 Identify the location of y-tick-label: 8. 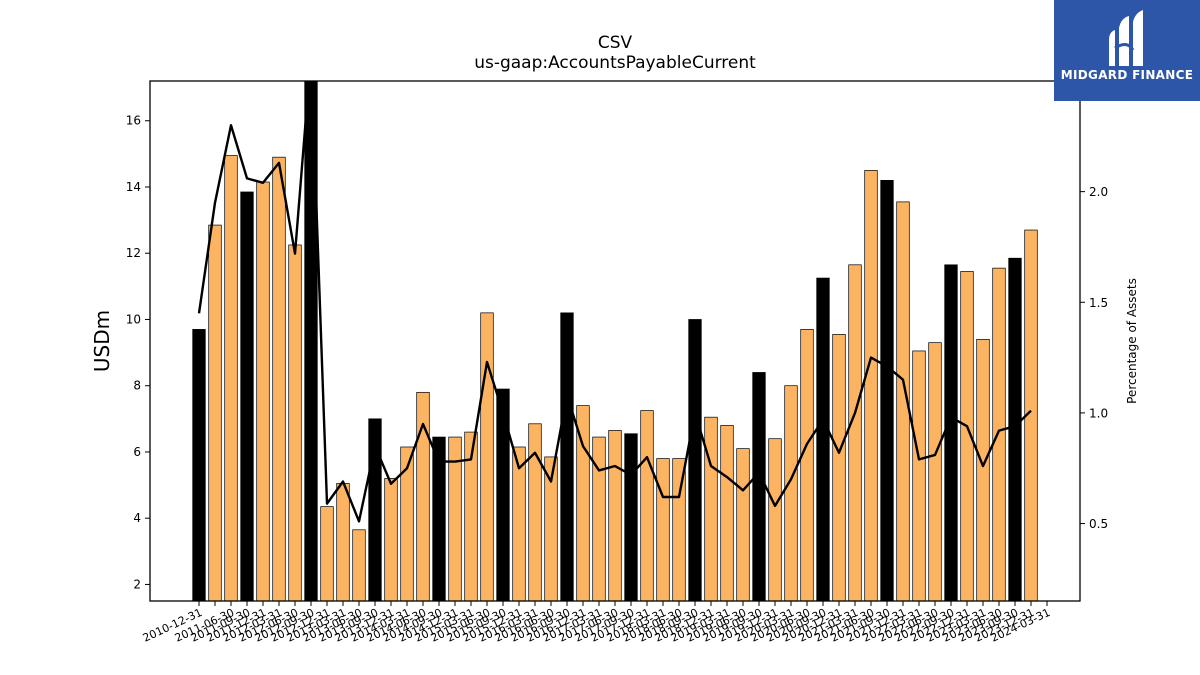
(137, 386).